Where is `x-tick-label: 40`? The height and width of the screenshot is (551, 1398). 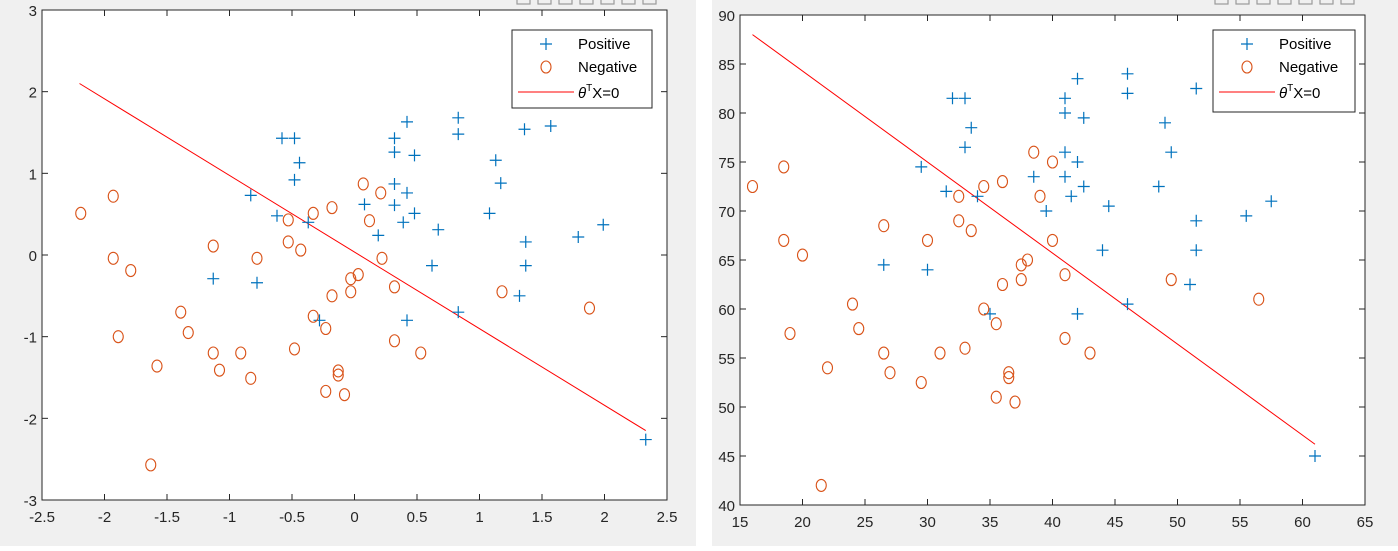
x-tick-label: 40 is located at coordinates (1052, 522).